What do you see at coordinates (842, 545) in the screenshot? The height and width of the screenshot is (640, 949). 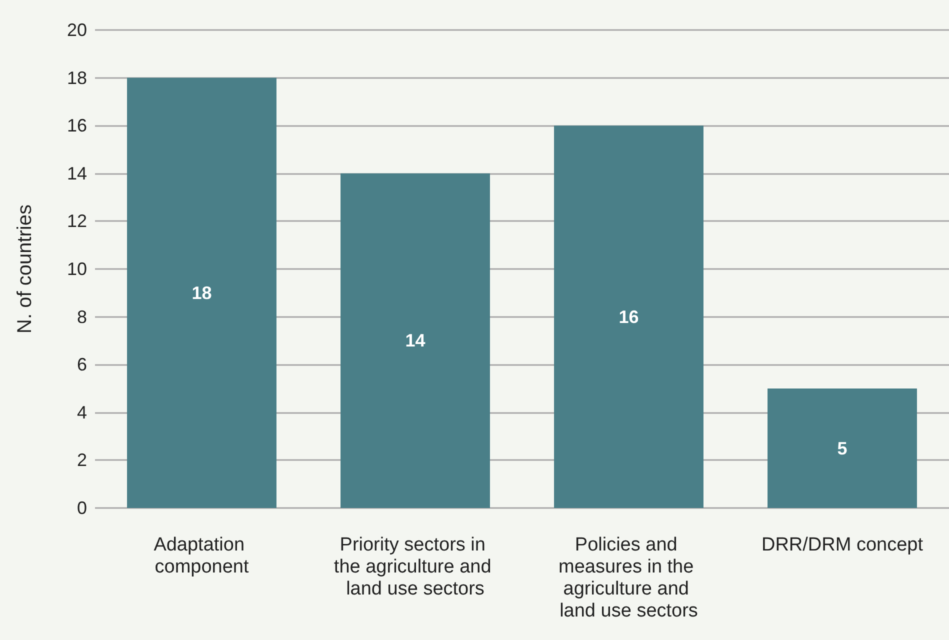 I see `x-tick-label: DRR/DRM concept` at bounding box center [842, 545].